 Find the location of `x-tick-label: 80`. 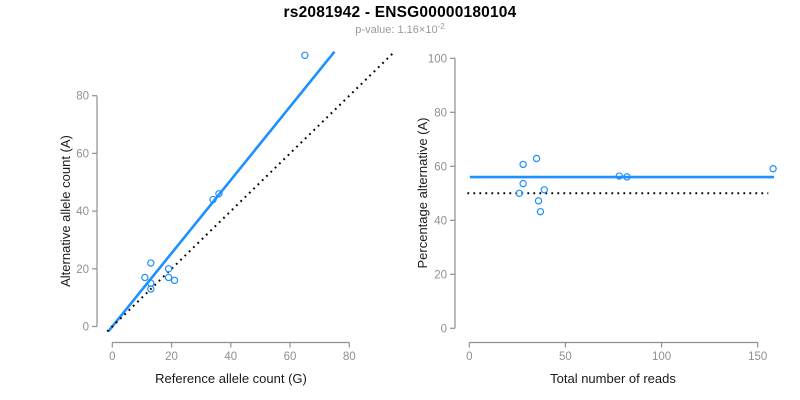

x-tick-label: 80 is located at coordinates (349, 357).